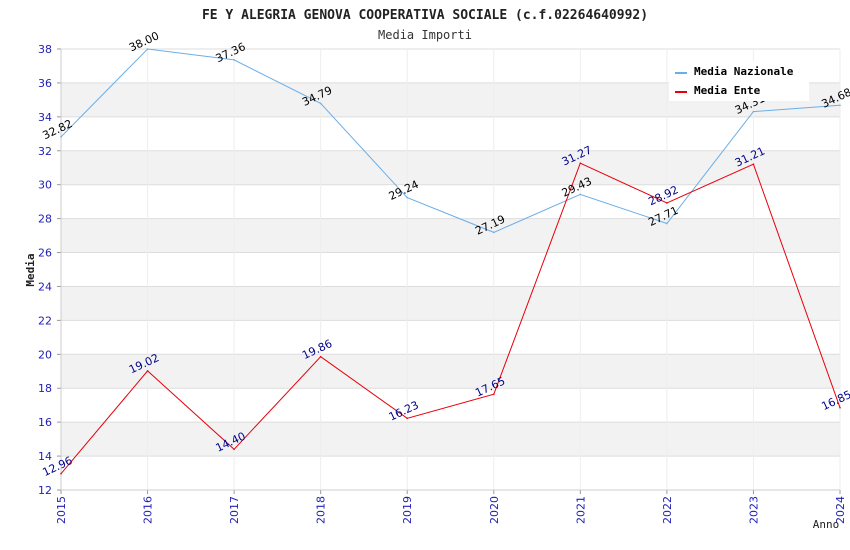 This screenshot has height=550, width=850. Describe the element at coordinates (494, 510) in the screenshot. I see `x-tick-label: 2020` at that location.